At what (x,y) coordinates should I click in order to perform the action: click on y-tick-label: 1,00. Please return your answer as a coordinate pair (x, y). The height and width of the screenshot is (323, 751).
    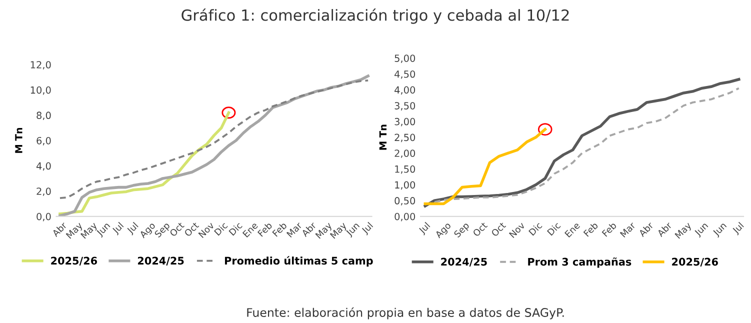
    Looking at the image, I should click on (405, 185).